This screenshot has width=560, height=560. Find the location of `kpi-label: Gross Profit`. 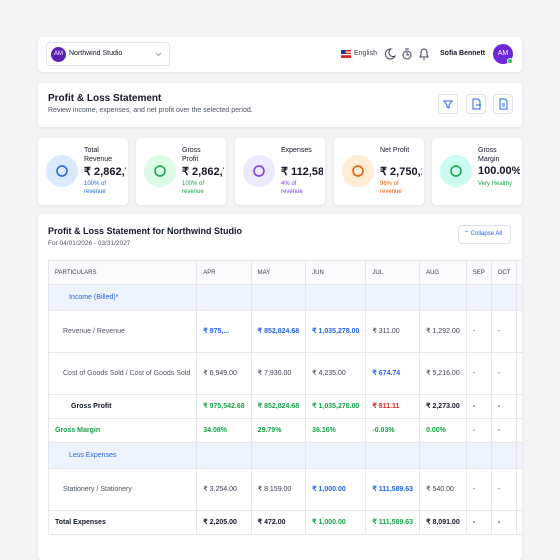

kpi-label: Gross Profit is located at coordinates (191, 155).